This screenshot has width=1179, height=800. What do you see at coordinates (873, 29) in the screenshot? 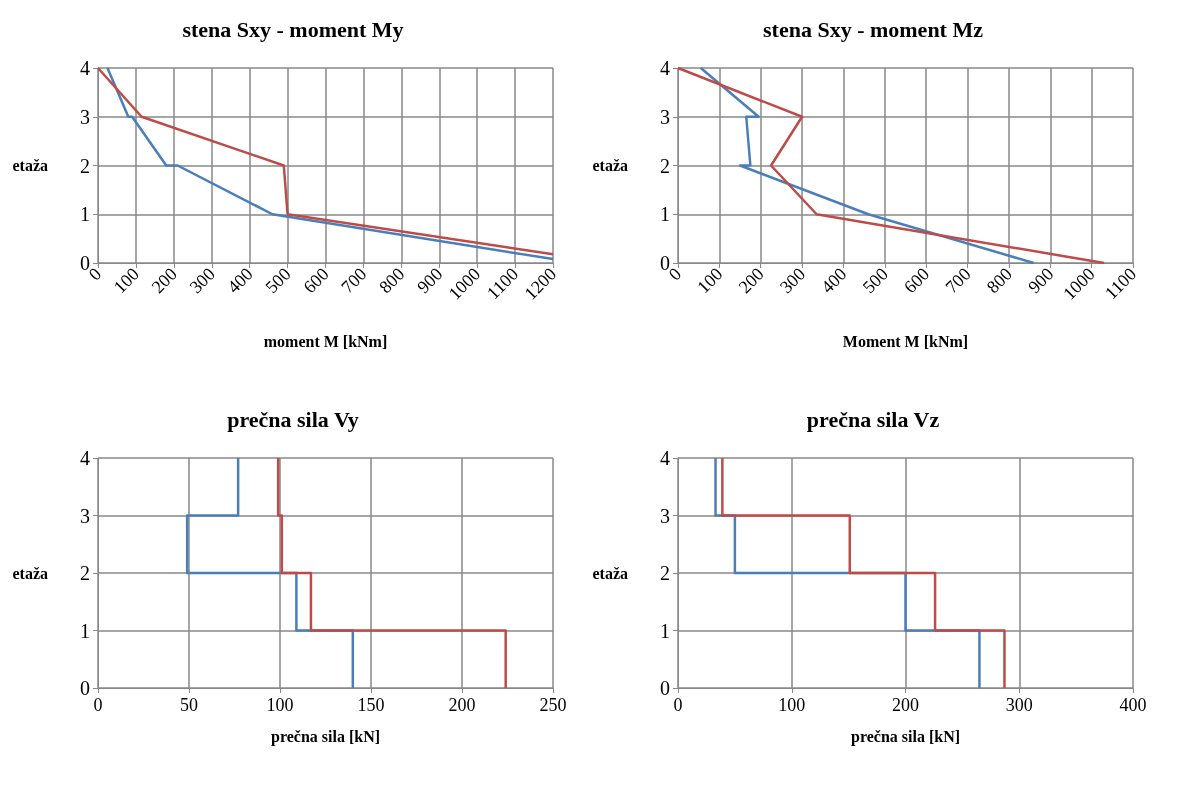
I see `chart-title: stena Sxy - moment Mz` at bounding box center [873, 29].